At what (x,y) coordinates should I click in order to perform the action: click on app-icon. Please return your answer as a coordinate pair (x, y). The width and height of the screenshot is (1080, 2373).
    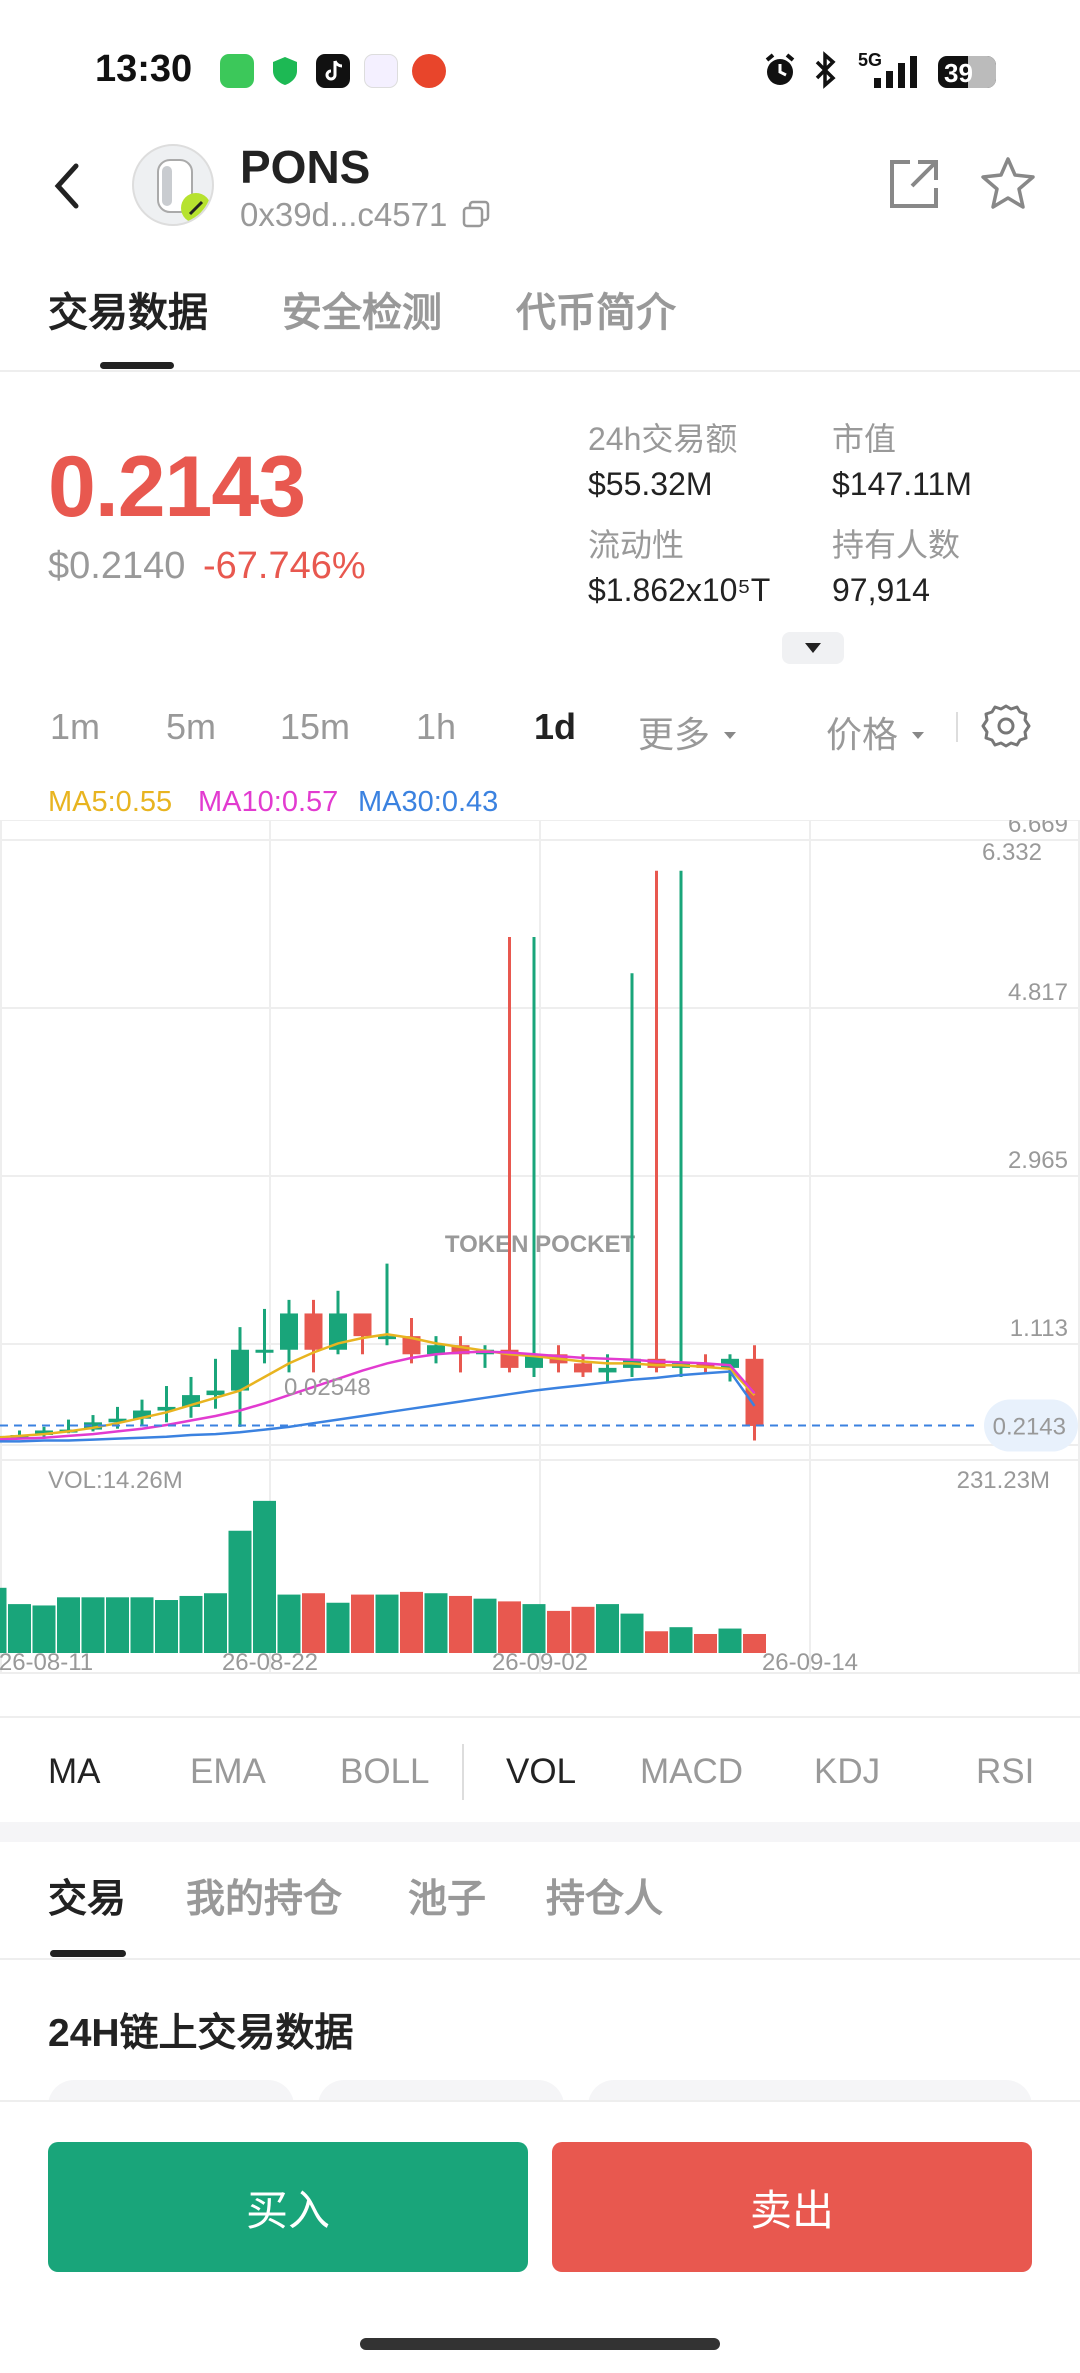
    Looking at the image, I should click on (381, 71).